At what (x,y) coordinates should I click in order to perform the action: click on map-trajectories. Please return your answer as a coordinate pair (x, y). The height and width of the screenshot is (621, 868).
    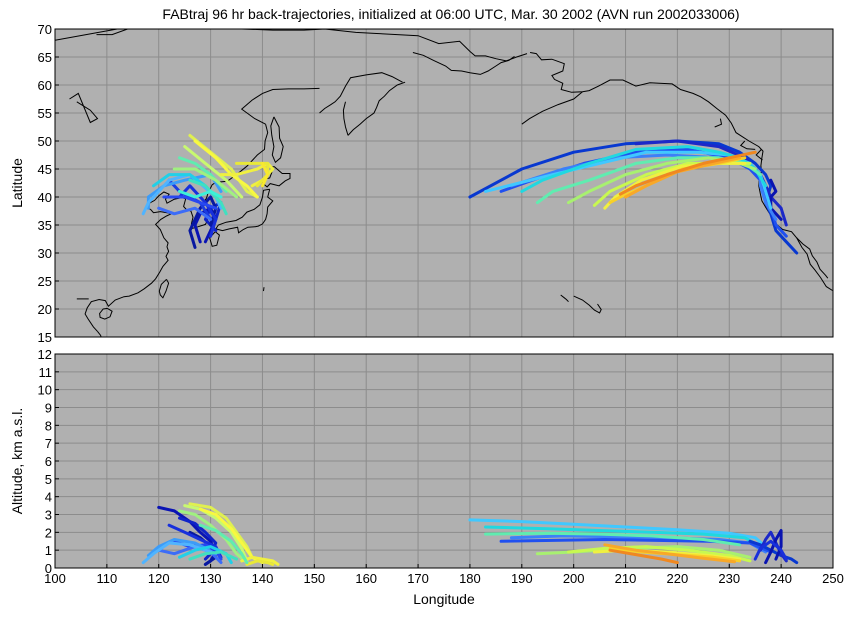
    Looking at the image, I should click on (470, 194).